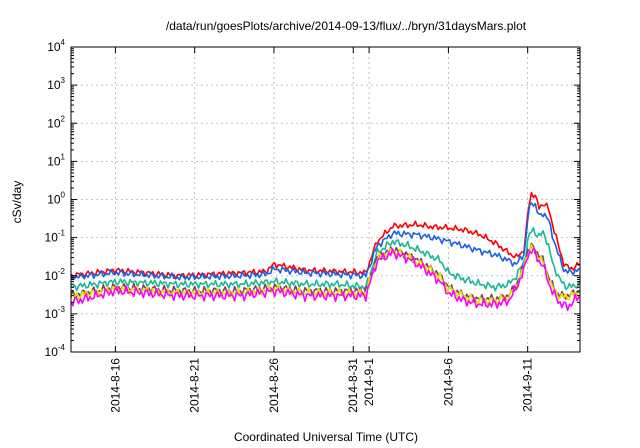 The height and width of the screenshot is (448, 640). What do you see at coordinates (353, 385) in the screenshot?
I see `x-tick-label: 2014-8-31` at bounding box center [353, 385].